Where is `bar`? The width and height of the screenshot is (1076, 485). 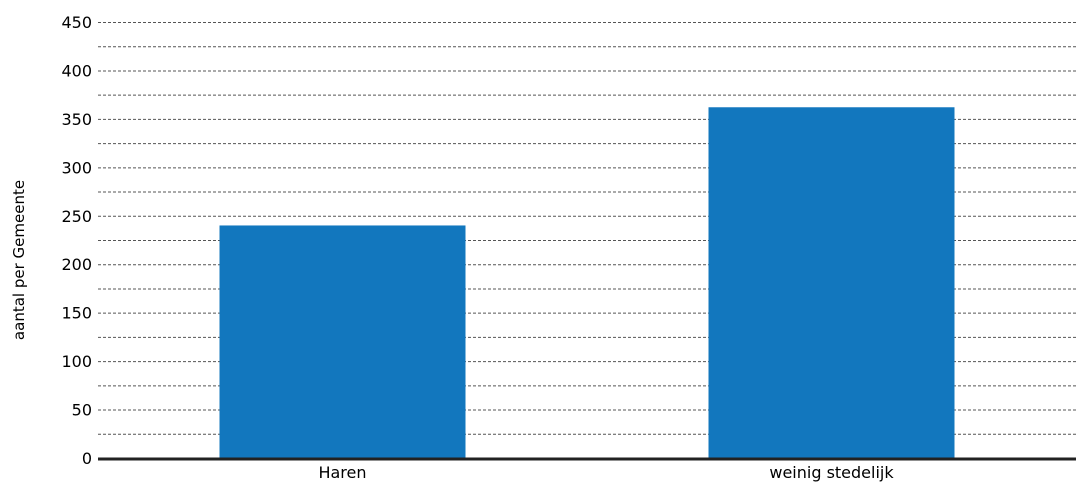 bar is located at coordinates (342, 341).